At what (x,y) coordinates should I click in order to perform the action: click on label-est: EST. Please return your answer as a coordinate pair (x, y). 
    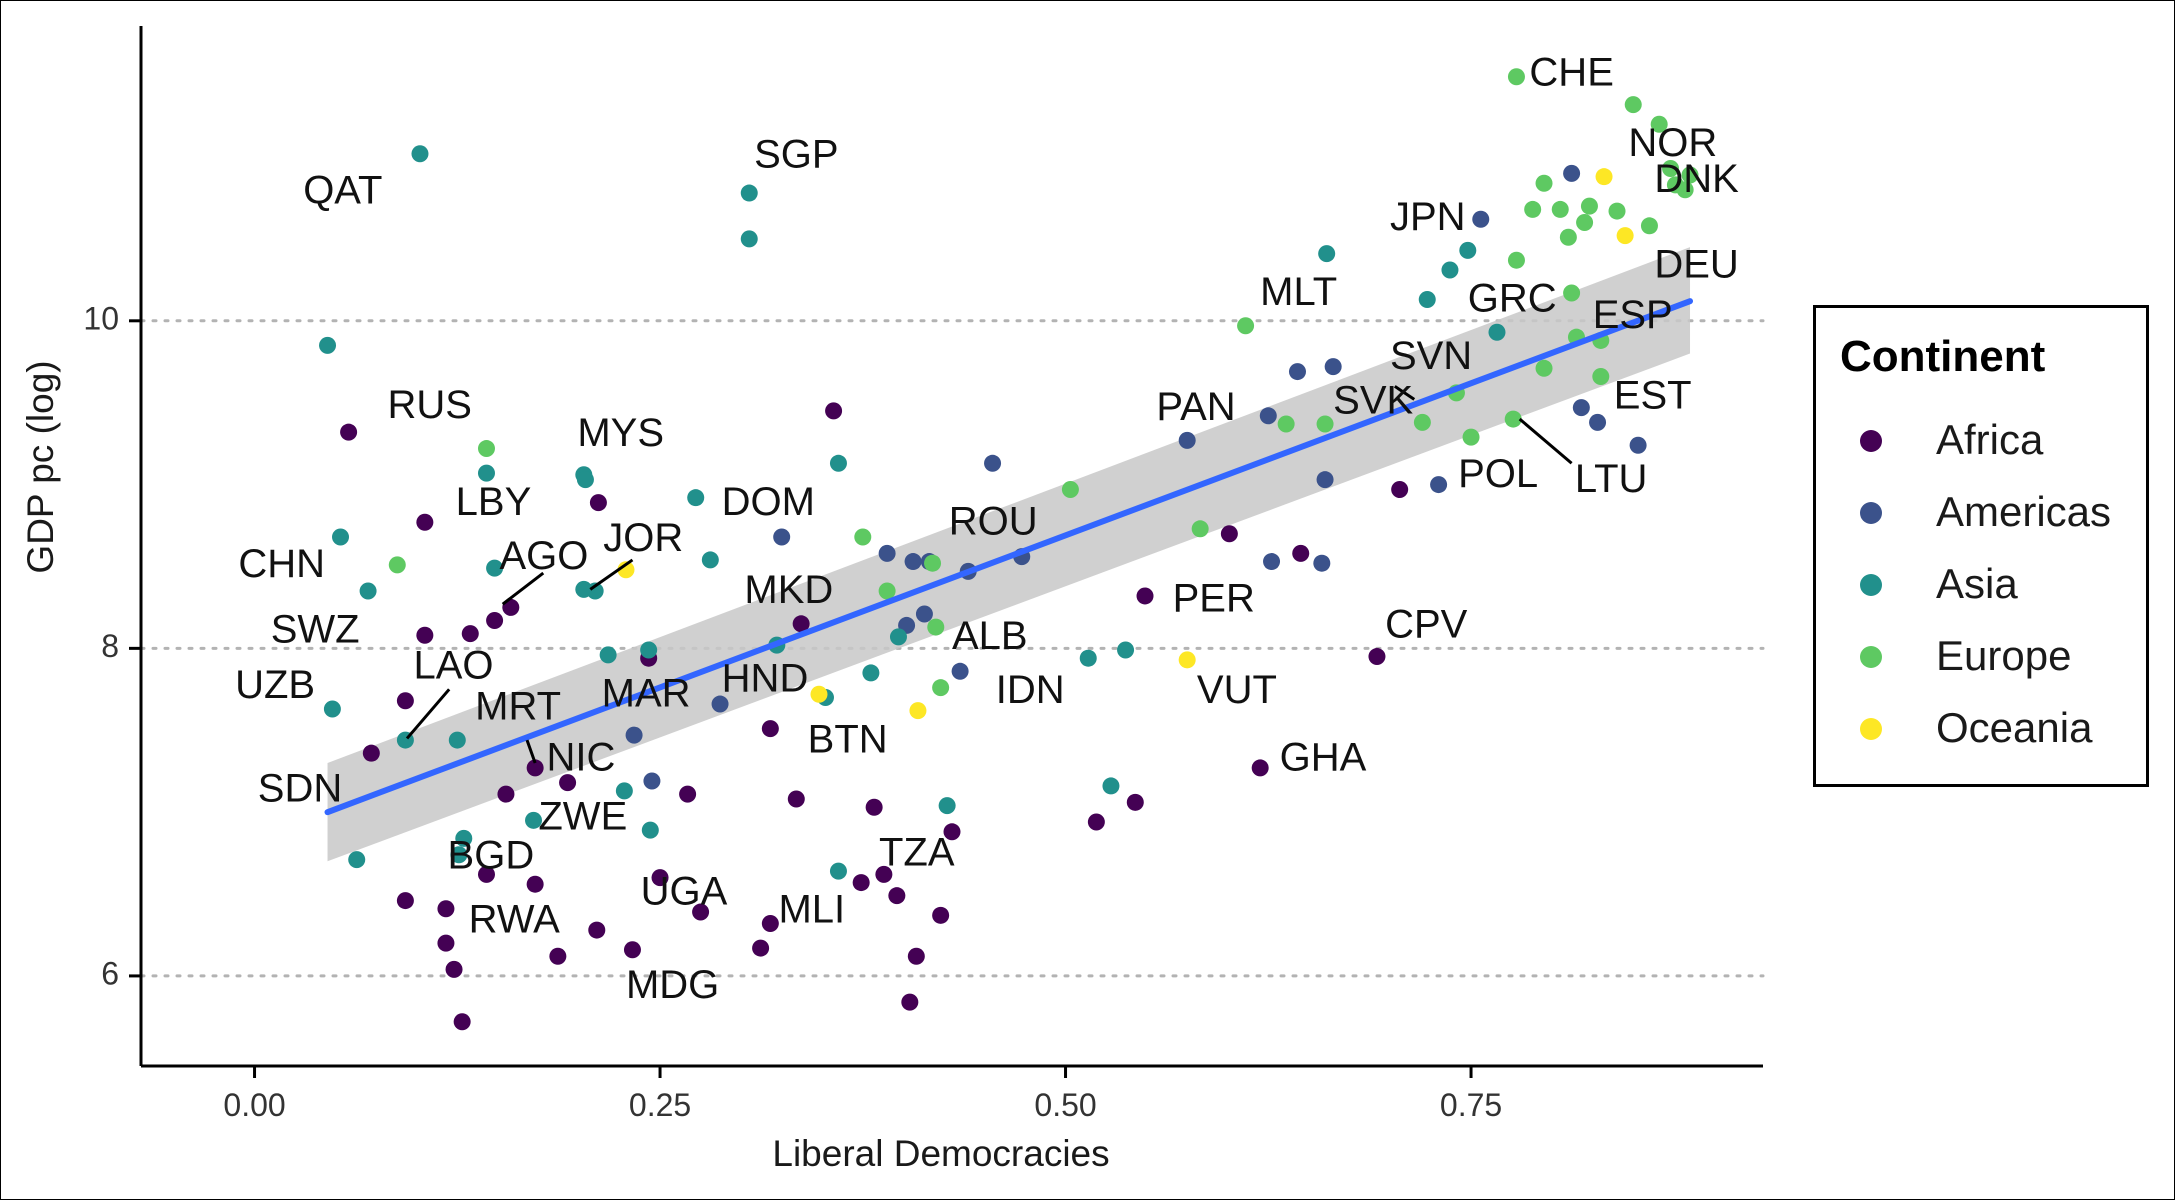
    Looking at the image, I should click on (1653, 395).